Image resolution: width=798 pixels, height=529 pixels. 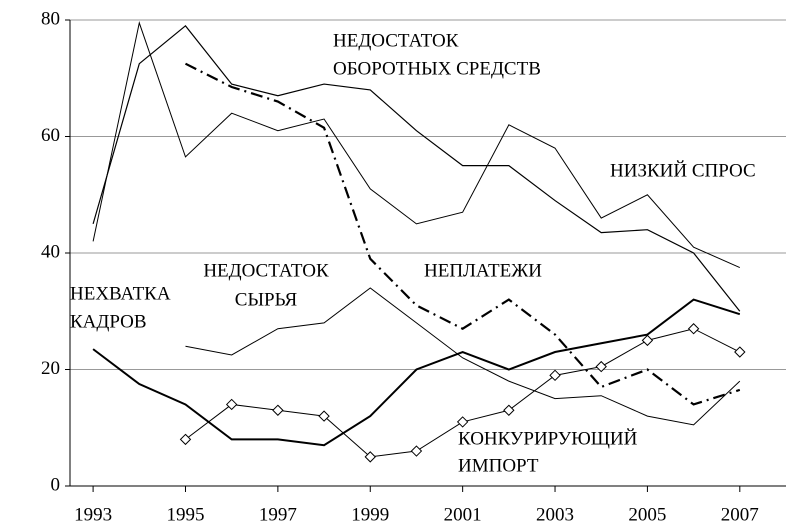 I want to click on y-tick-label: 80, so click(x=50, y=18).